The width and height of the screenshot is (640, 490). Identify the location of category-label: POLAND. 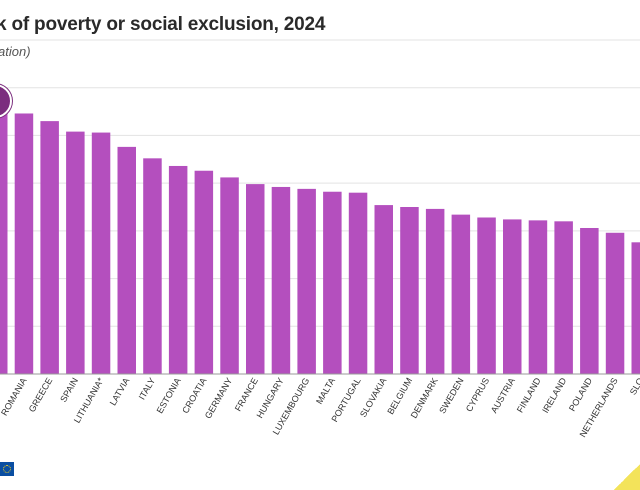
(580, 394).